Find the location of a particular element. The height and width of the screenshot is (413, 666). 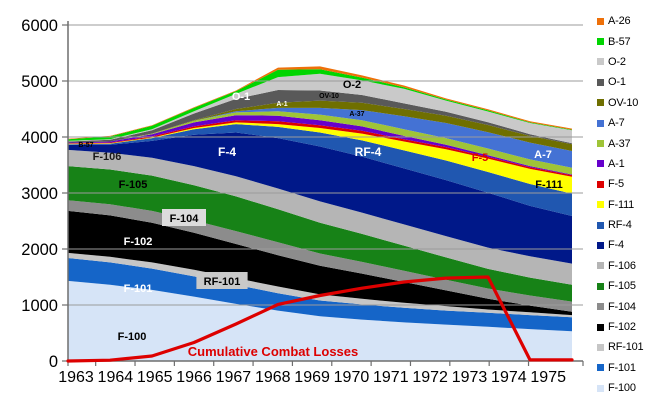

legend-label-A-7: A-7 is located at coordinates (616, 123).